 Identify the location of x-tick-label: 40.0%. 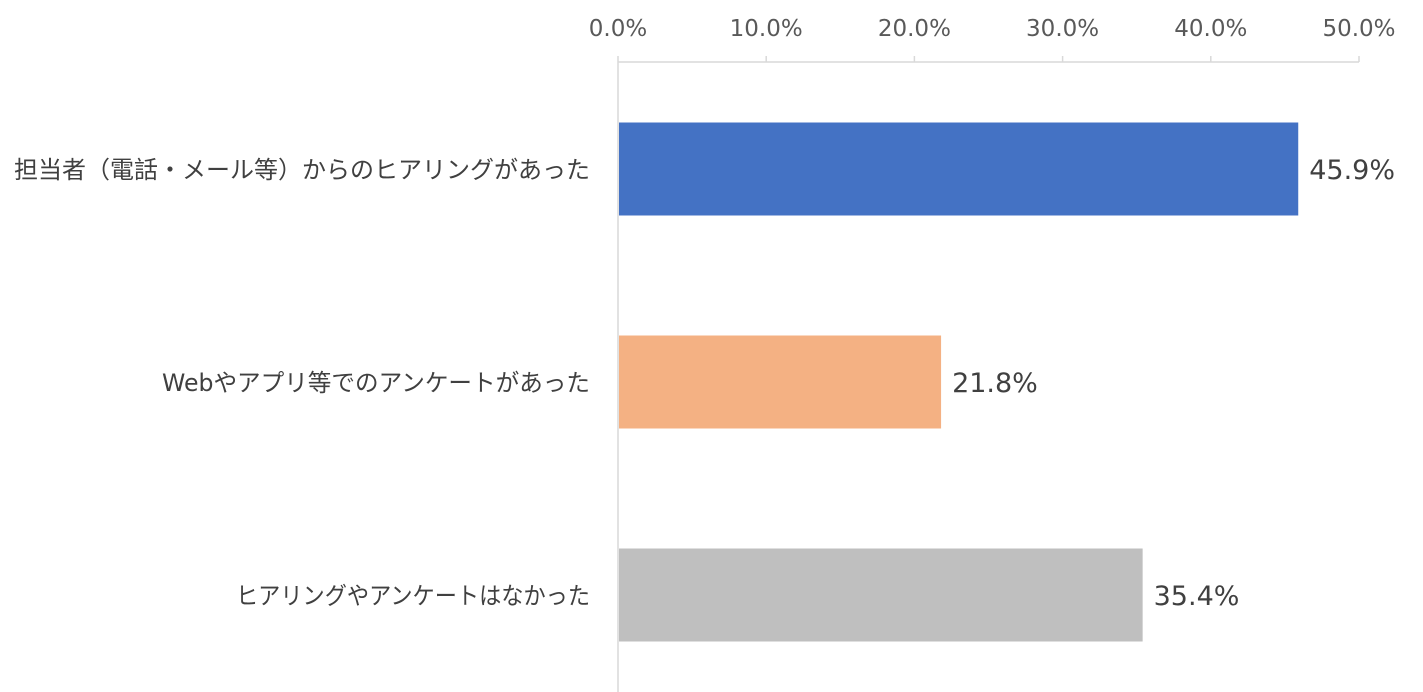
(1210, 29).